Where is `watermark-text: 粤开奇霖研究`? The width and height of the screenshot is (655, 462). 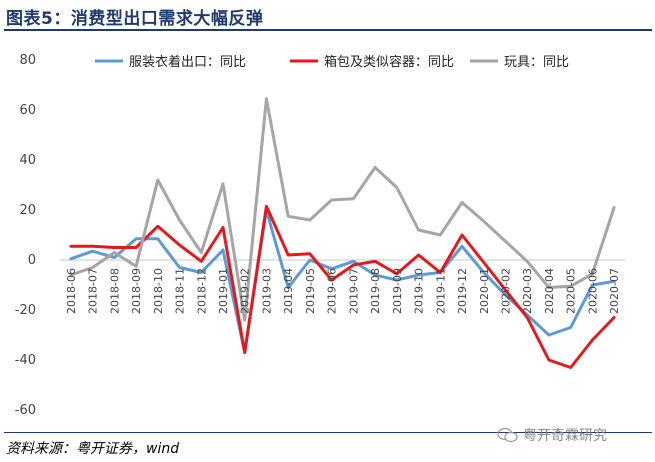 watermark-text: 粤开奇霖研究 is located at coordinates (565, 436).